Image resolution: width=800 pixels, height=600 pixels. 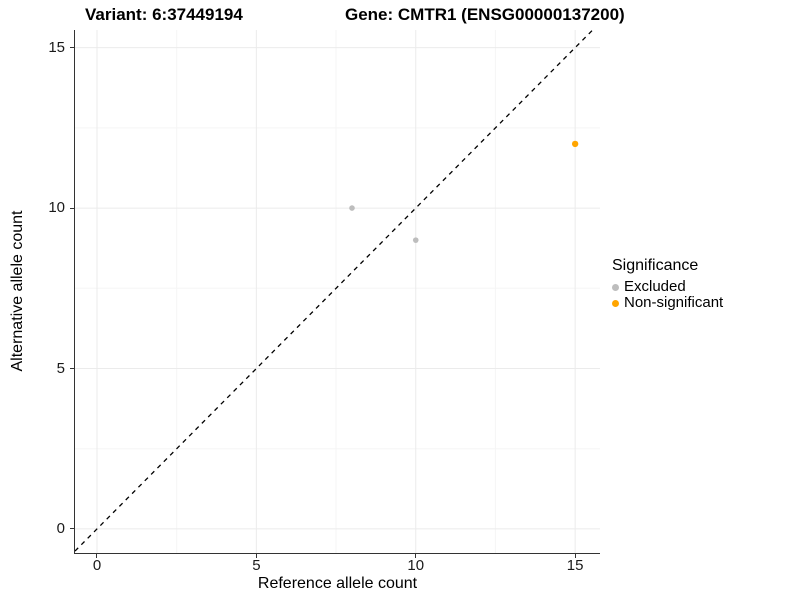 What do you see at coordinates (485, 14) in the screenshot?
I see `gene-title: Gene: CMTR1 (ENSG00000137200)` at bounding box center [485, 14].